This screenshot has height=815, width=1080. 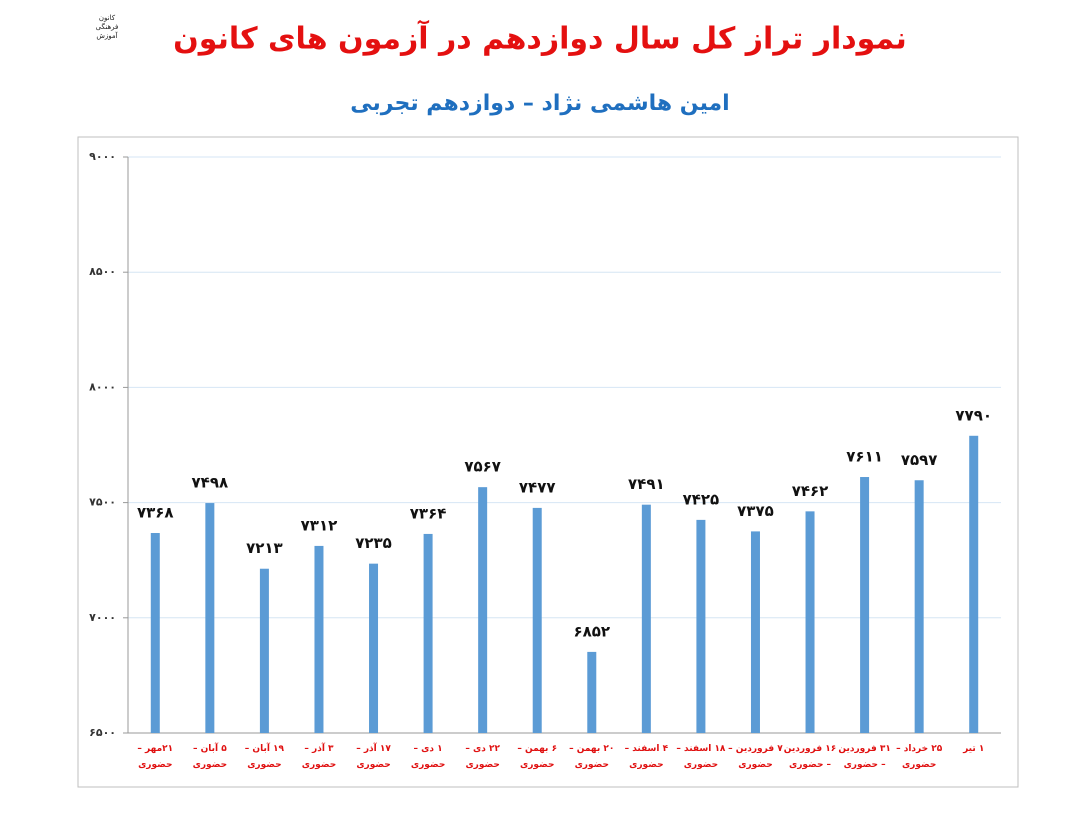 What do you see at coordinates (810, 757) in the screenshot?
I see `x-tick-label: ۱۶ فروردین – حضوری` at bounding box center [810, 757].